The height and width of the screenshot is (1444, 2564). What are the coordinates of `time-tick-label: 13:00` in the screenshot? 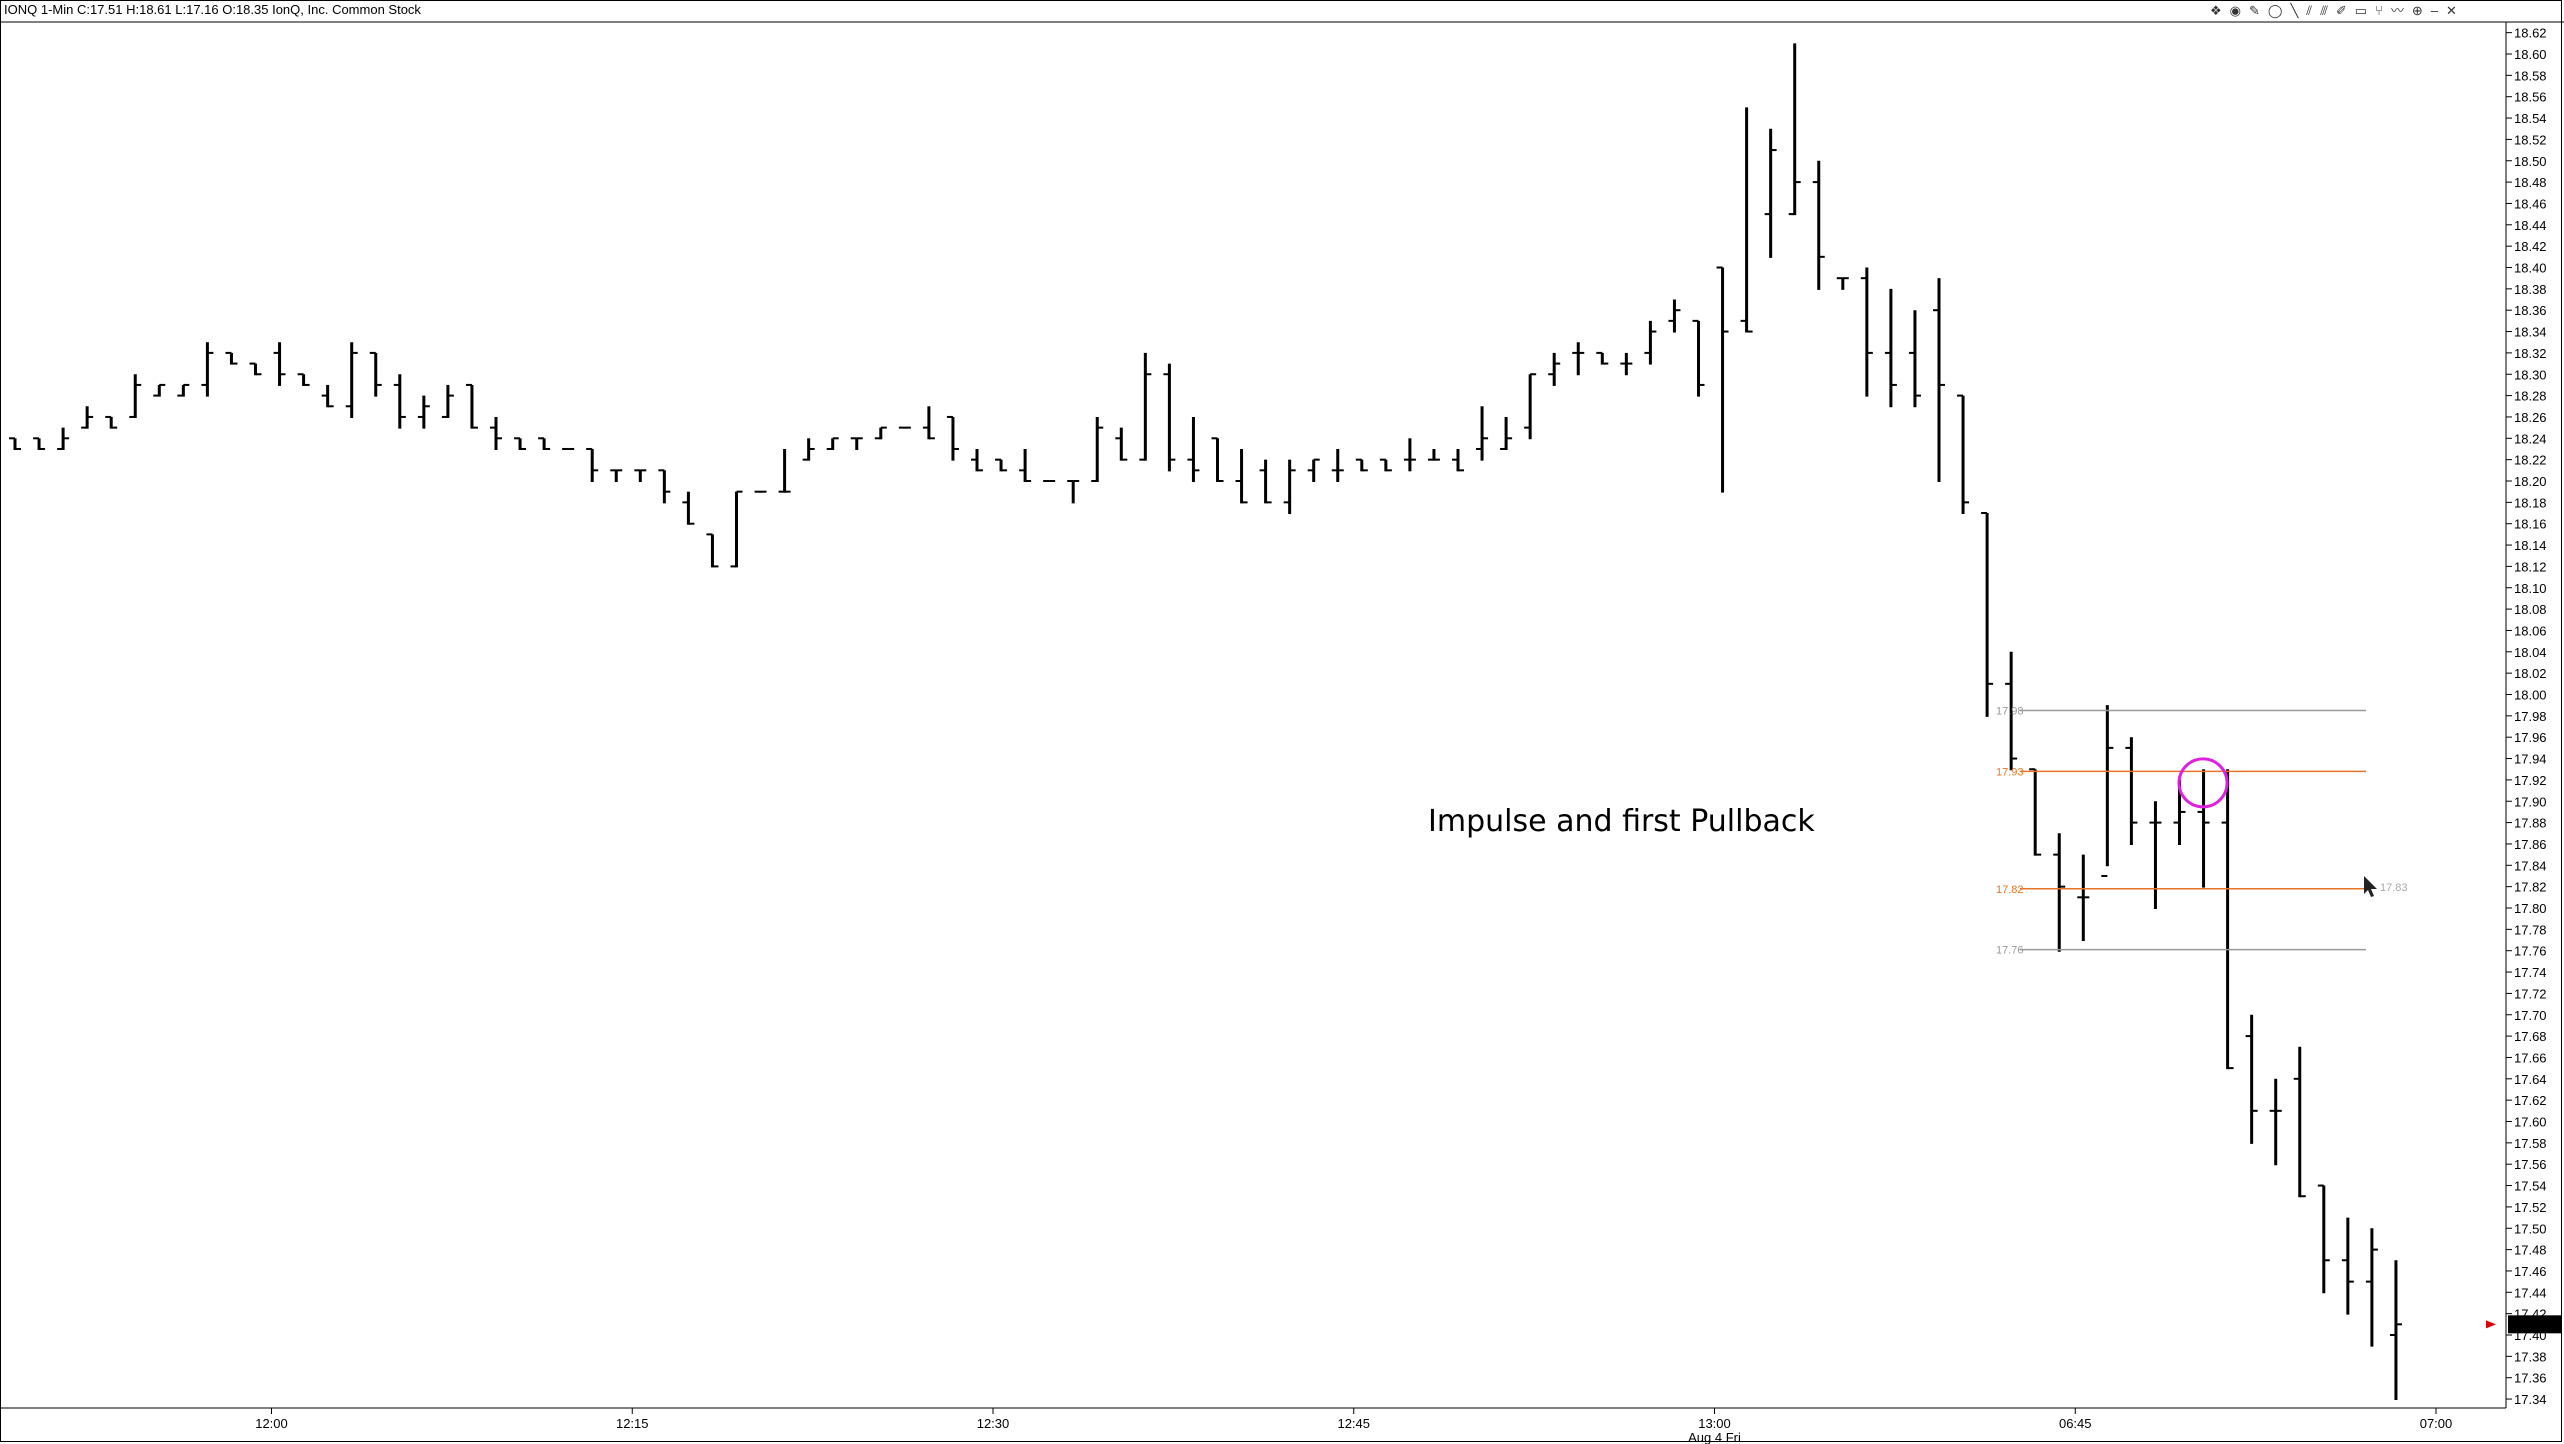 It's located at (1714, 1423).